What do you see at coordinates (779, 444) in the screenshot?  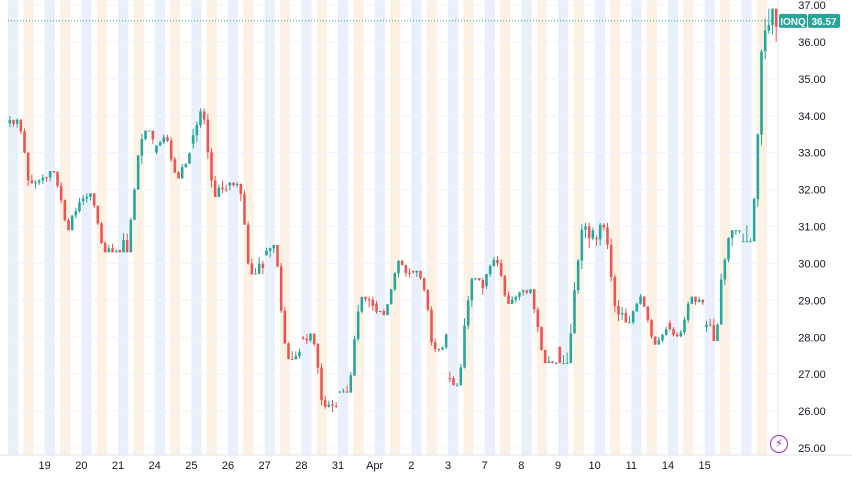 I see `flash-icon: ⚡` at bounding box center [779, 444].